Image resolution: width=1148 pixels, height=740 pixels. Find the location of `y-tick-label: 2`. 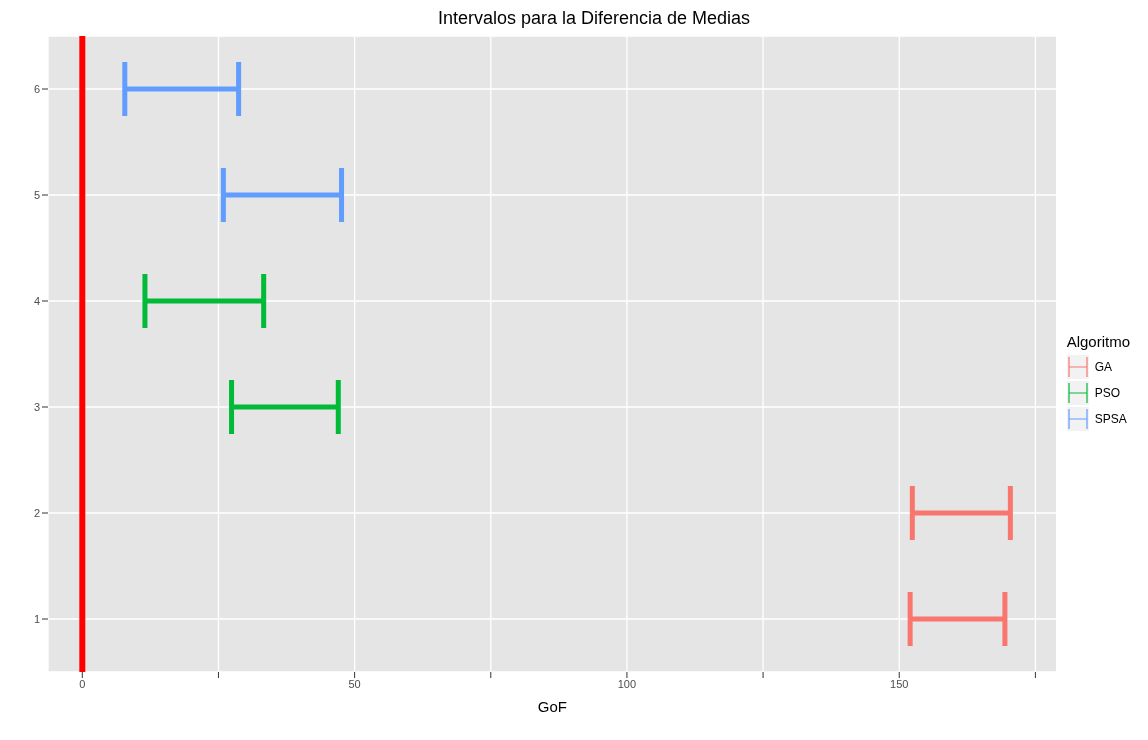

y-tick-label: 2 is located at coordinates (36, 512).